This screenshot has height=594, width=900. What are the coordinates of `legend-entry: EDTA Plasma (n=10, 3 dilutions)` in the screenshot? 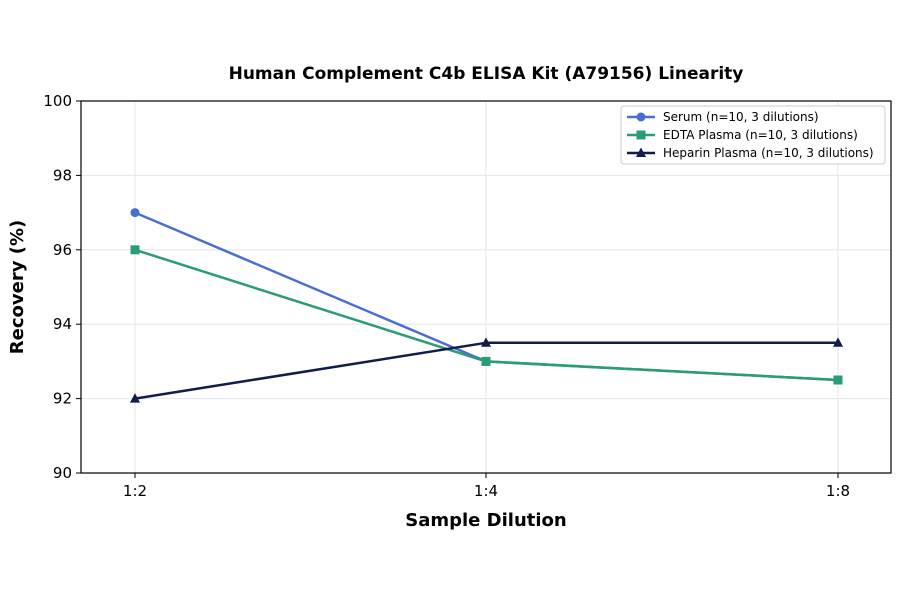 It's located at (742, 135).